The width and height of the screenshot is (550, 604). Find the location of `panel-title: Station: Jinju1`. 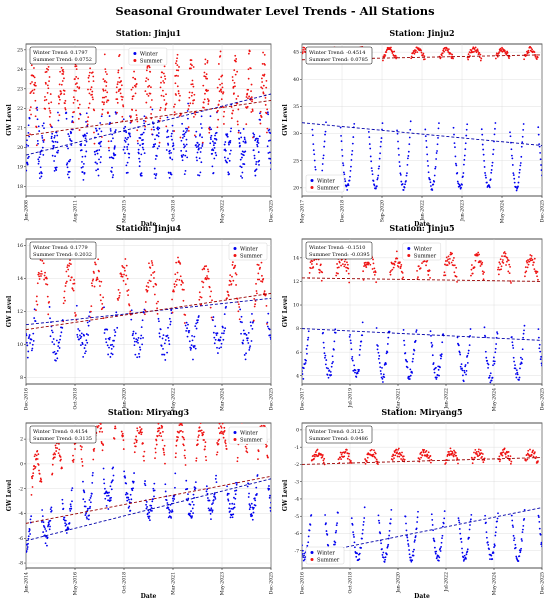

panel-title: Station: Jinju1 is located at coordinates (148, 33).